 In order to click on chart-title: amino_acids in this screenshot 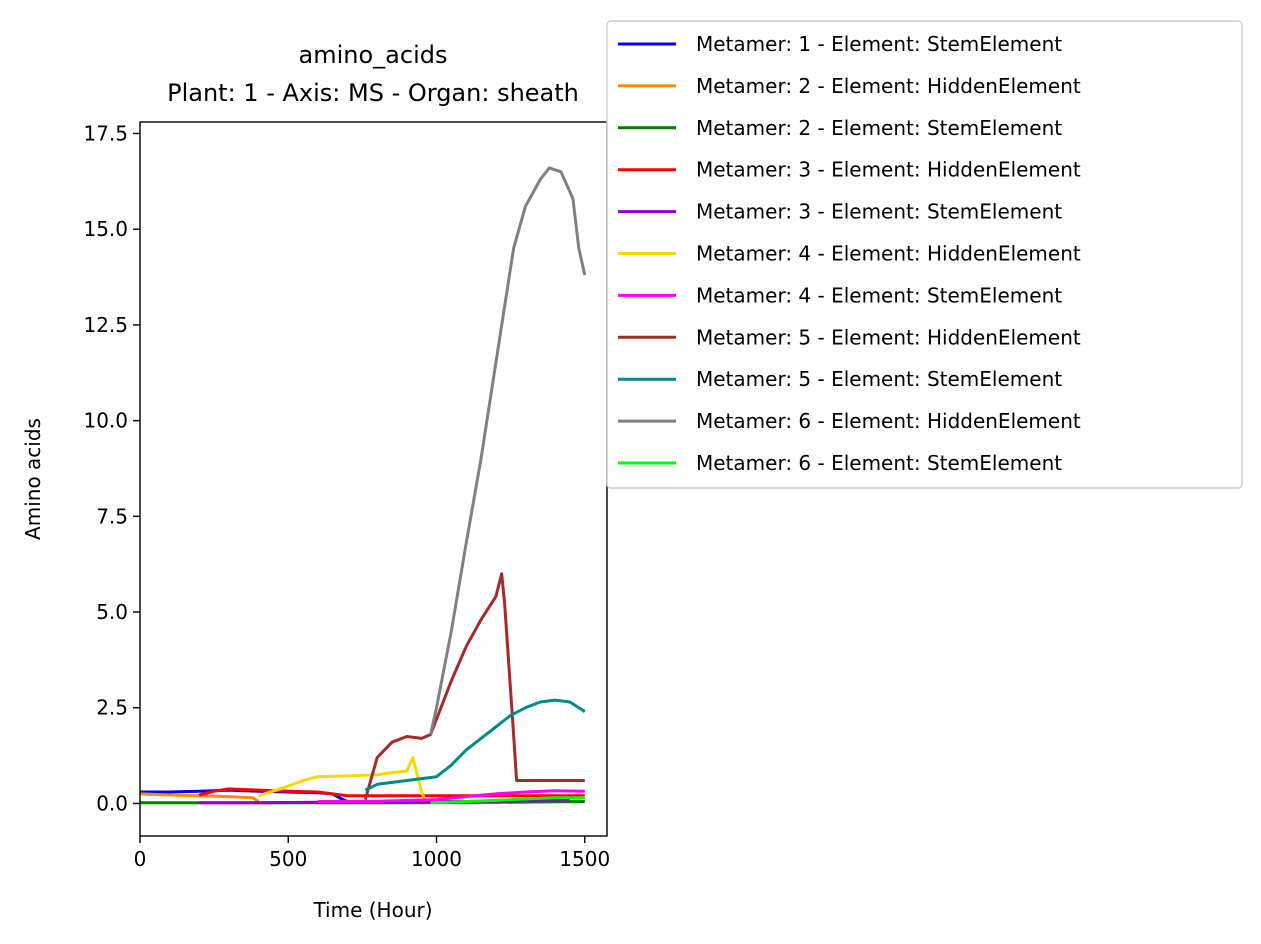, I will do `click(373, 55)`.